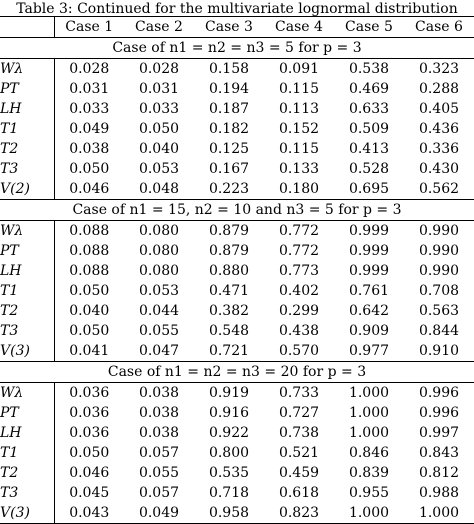  I want to click on table-cell-case4: 0.299, so click(299, 311).